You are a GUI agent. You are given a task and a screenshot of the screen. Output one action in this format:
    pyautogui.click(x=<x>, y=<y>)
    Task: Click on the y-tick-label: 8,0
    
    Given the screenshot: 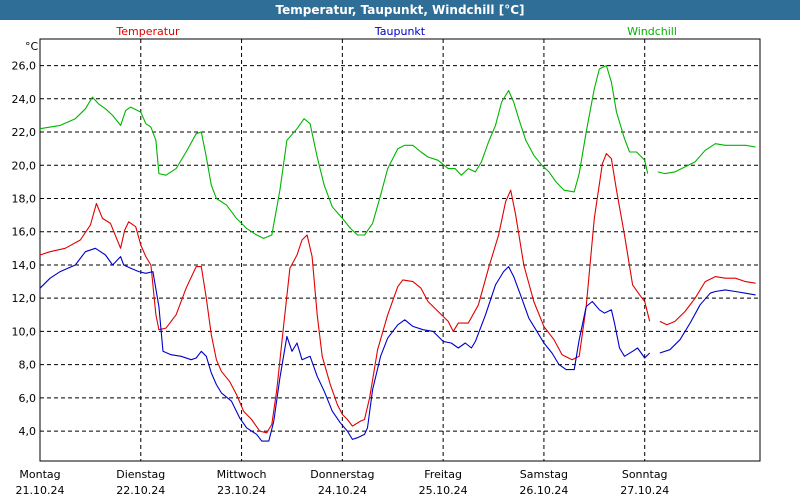 What is the action you would take?
    pyautogui.click(x=28, y=365)
    